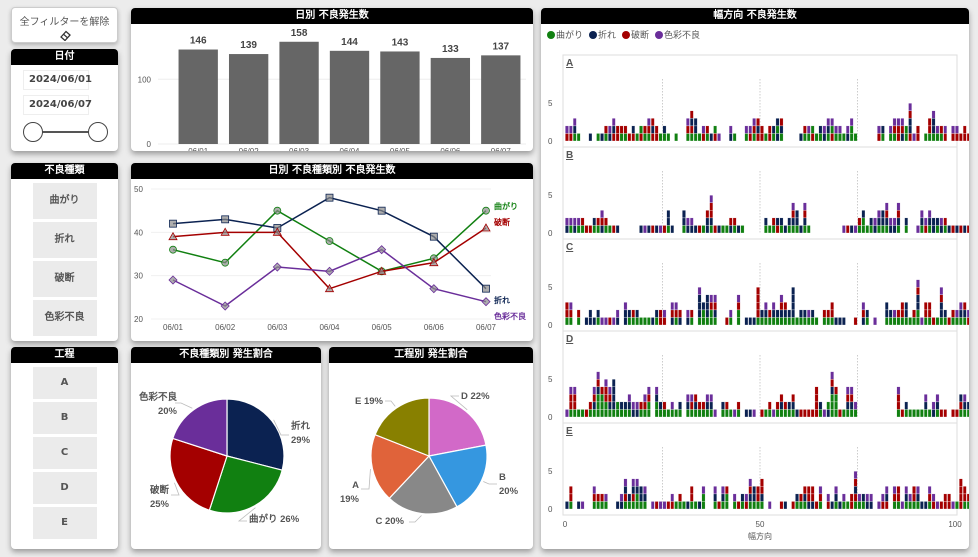  Describe the element at coordinates (198, 41) in the screenshot. I see `data-label: 146` at that location.